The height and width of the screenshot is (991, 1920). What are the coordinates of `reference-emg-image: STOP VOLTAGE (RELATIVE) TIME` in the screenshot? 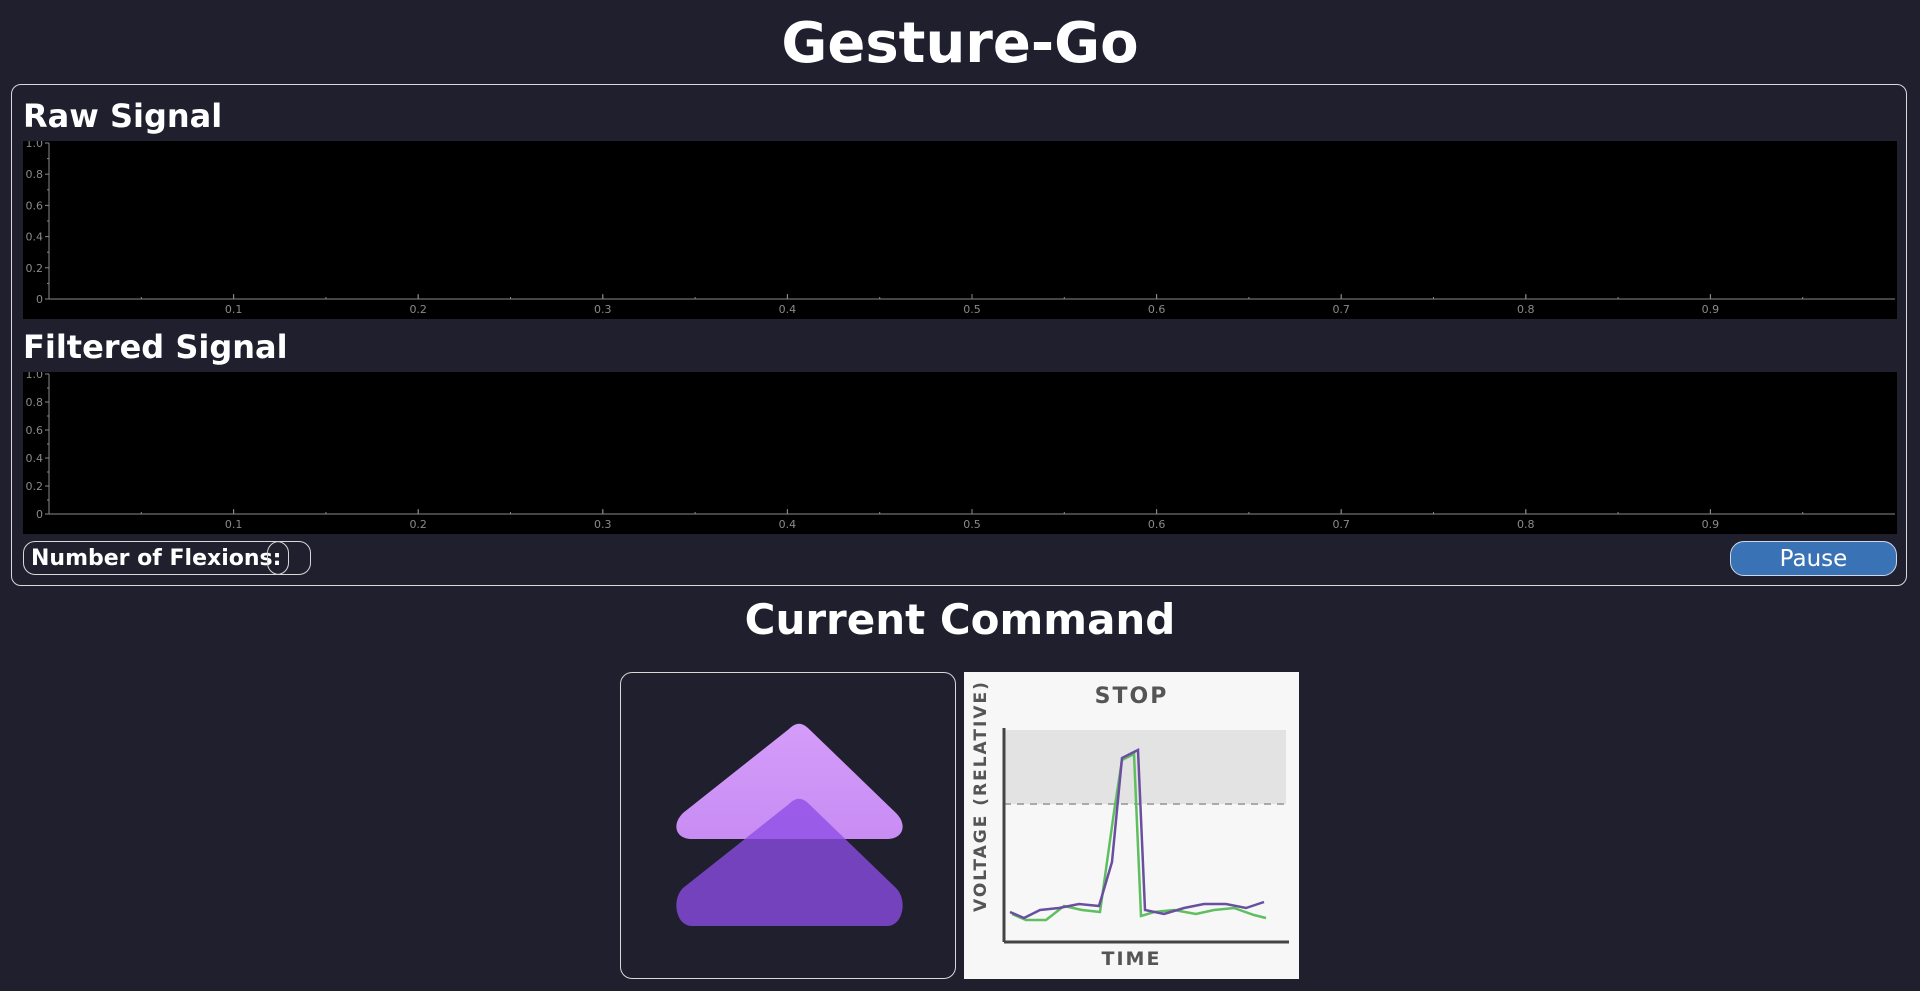 It's located at (1131, 825).